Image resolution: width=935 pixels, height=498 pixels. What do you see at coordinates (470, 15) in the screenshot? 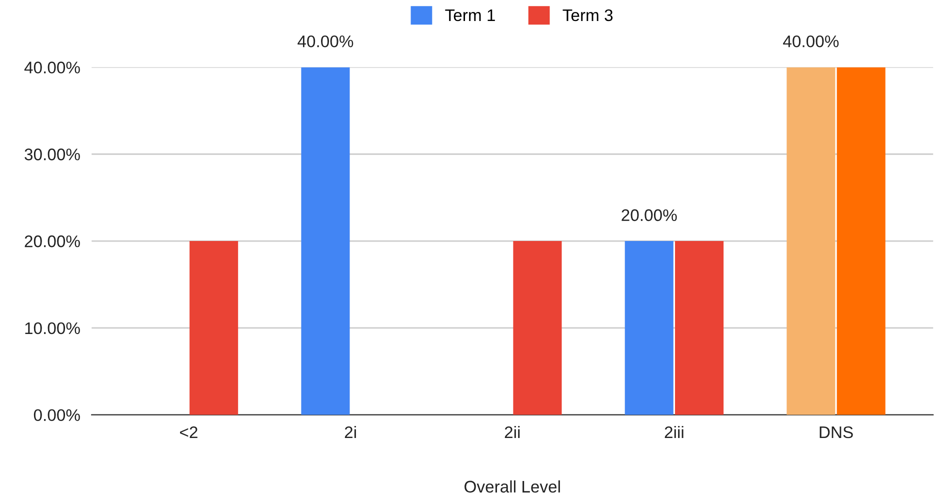
I see `legend-label: Term 1` at bounding box center [470, 15].